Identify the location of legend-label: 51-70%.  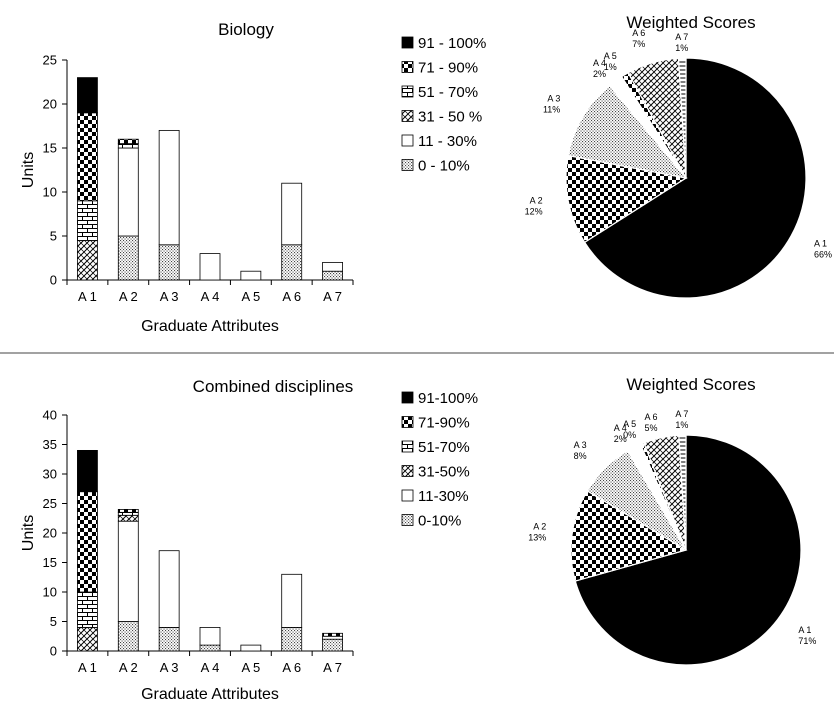
(444, 447).